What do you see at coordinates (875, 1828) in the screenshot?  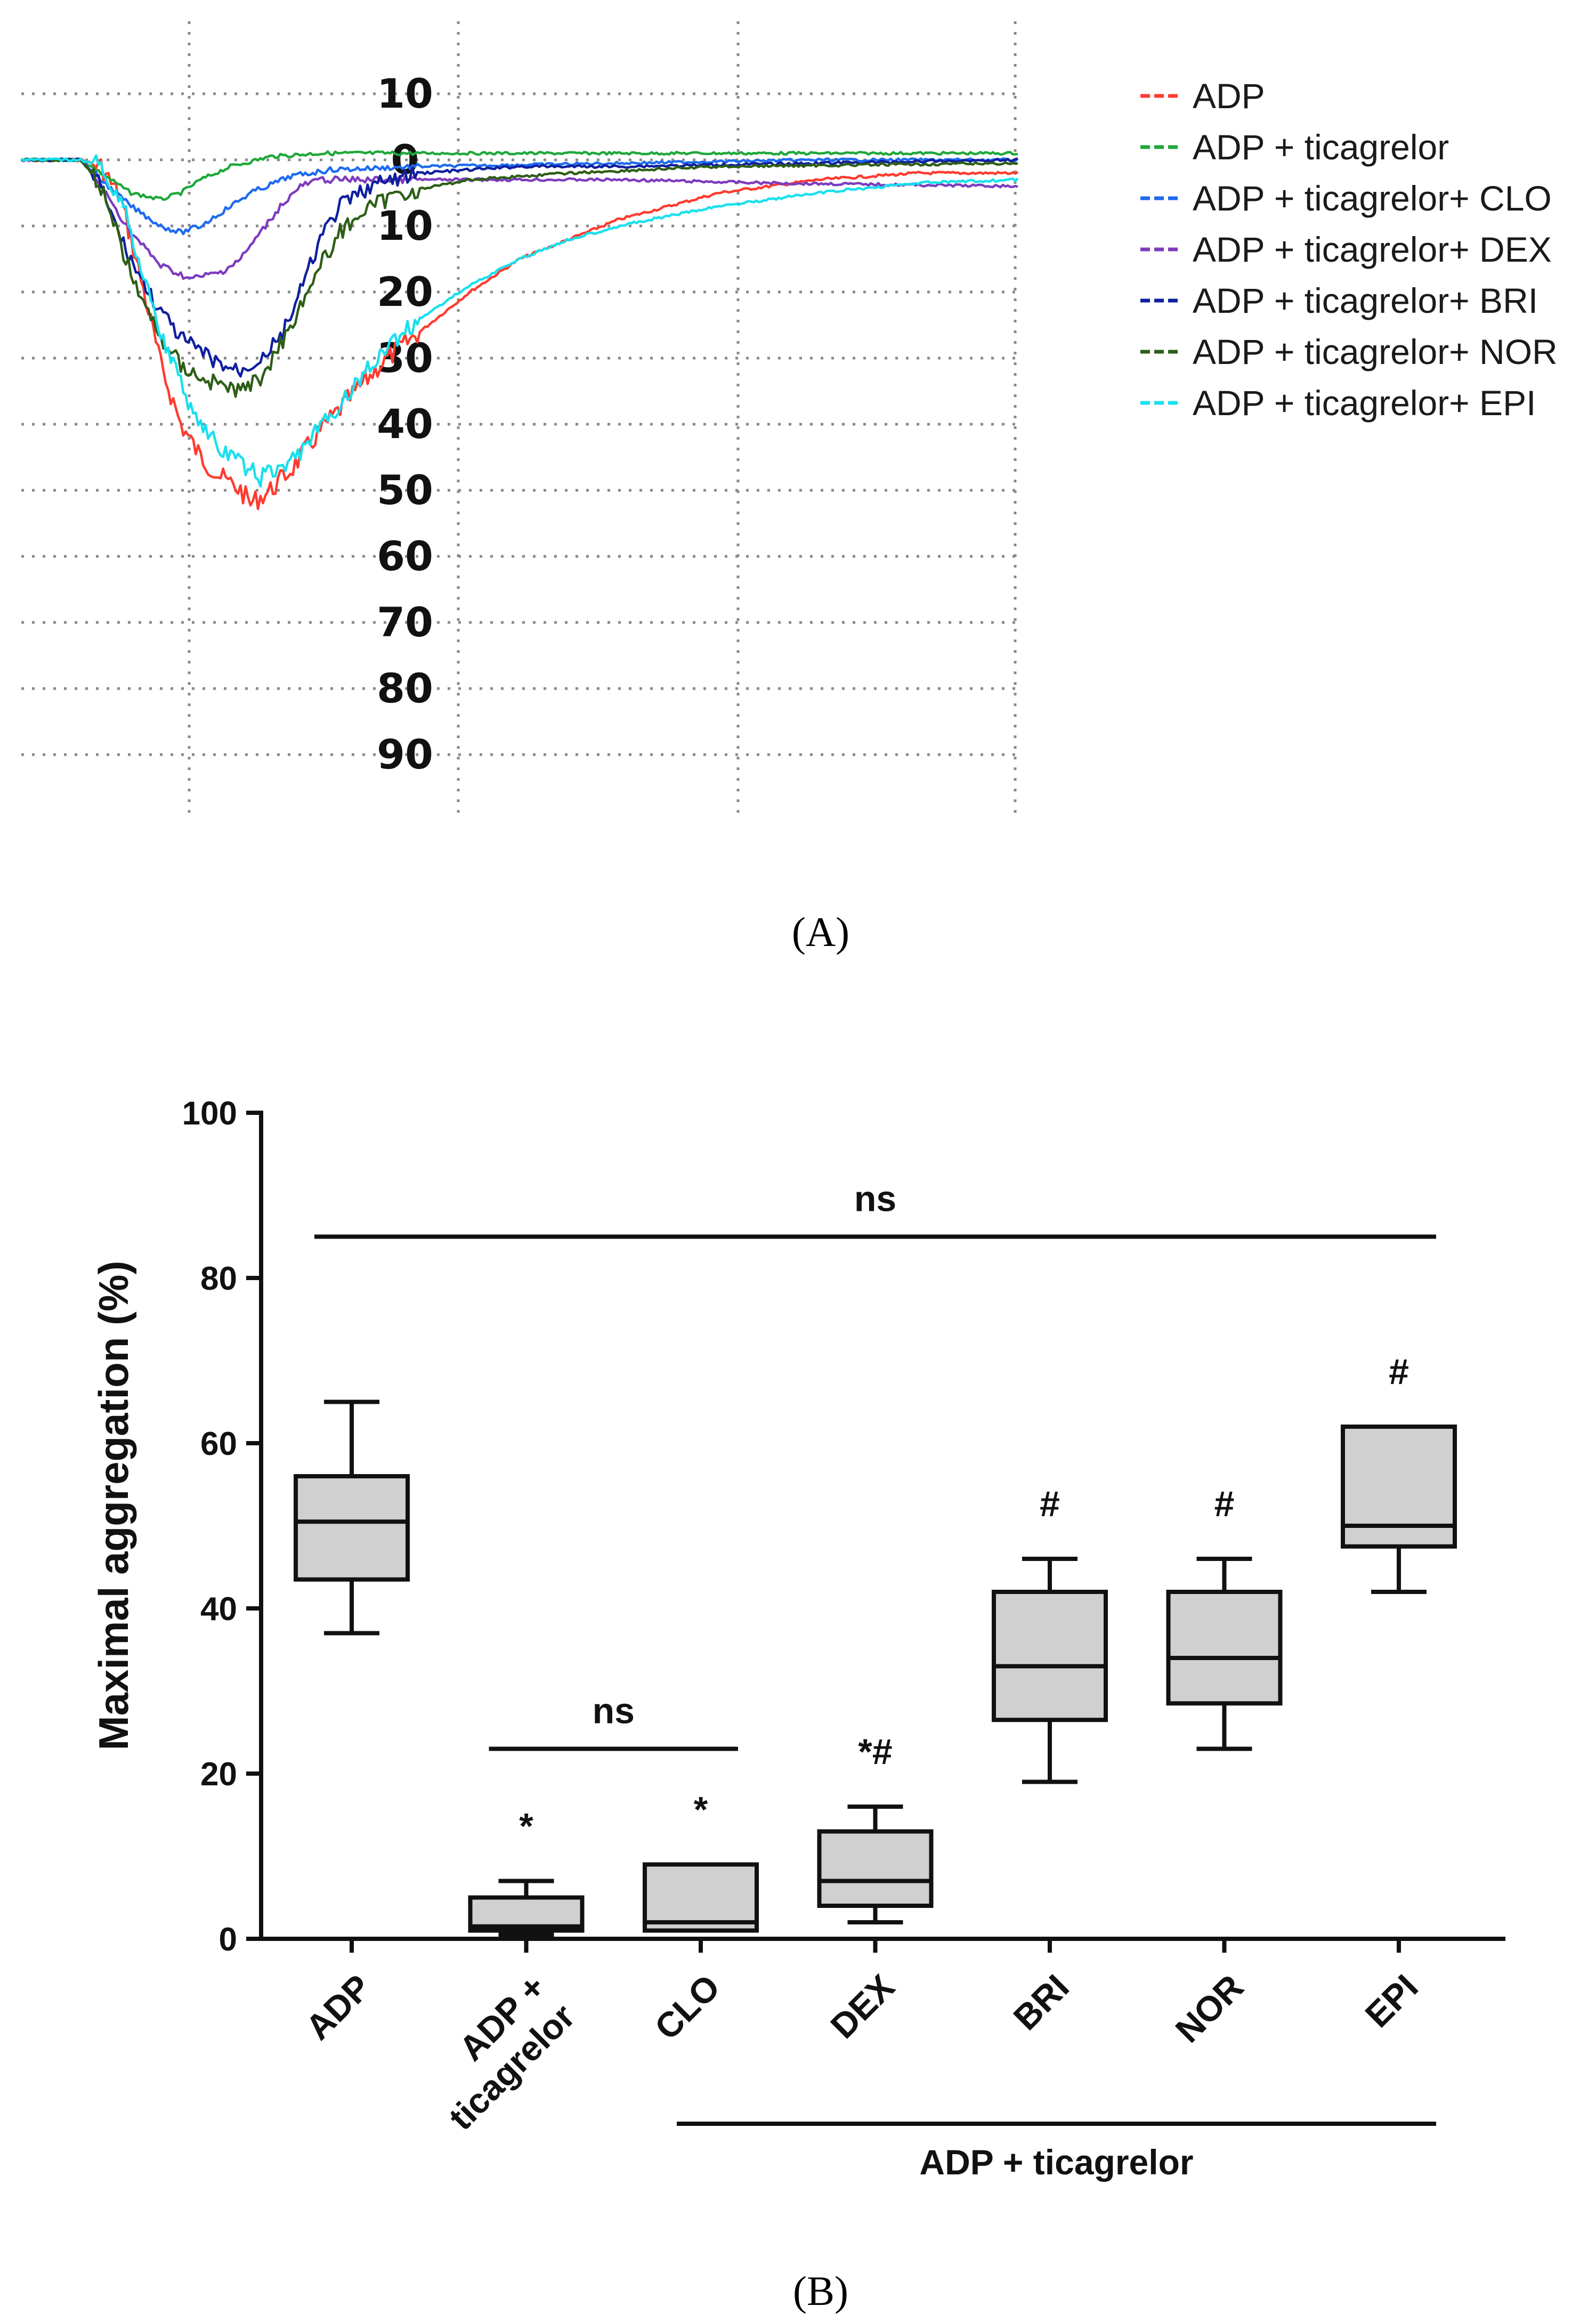 I see `box-3: *#` at bounding box center [875, 1828].